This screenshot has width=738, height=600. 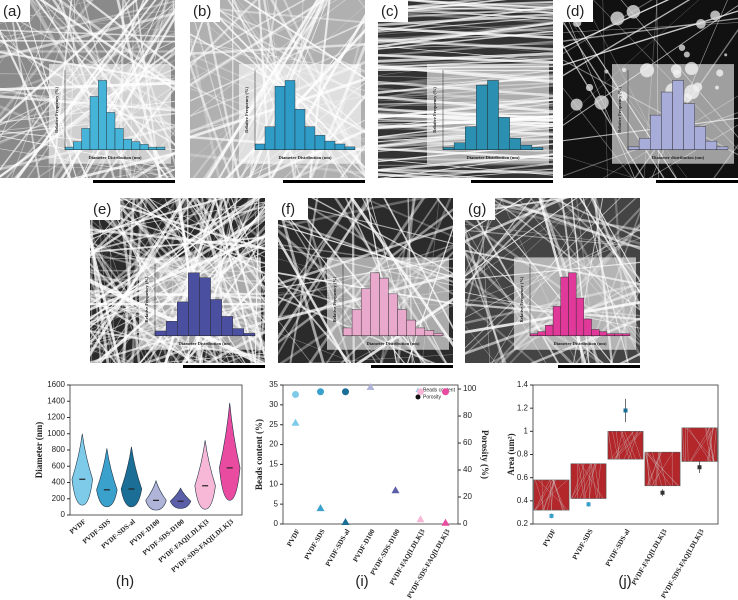 What do you see at coordinates (59, 465) in the screenshot?
I see `y-tick-label: 600` at bounding box center [59, 465].